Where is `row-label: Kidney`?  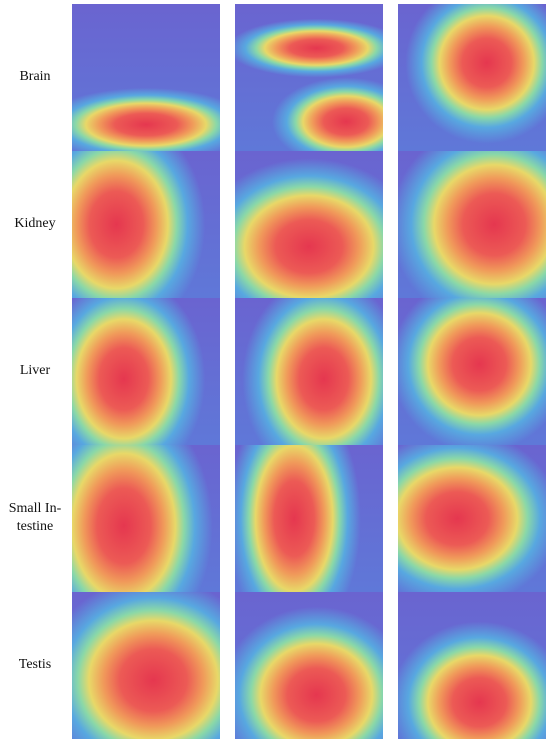
row-label: Kidney is located at coordinates (35, 224).